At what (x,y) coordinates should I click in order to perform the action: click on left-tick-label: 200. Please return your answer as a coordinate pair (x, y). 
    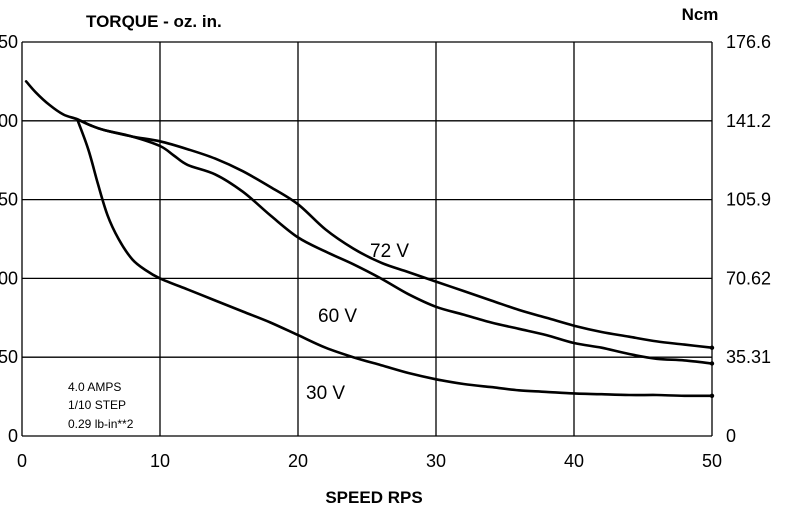
    Looking at the image, I should click on (9, 121).